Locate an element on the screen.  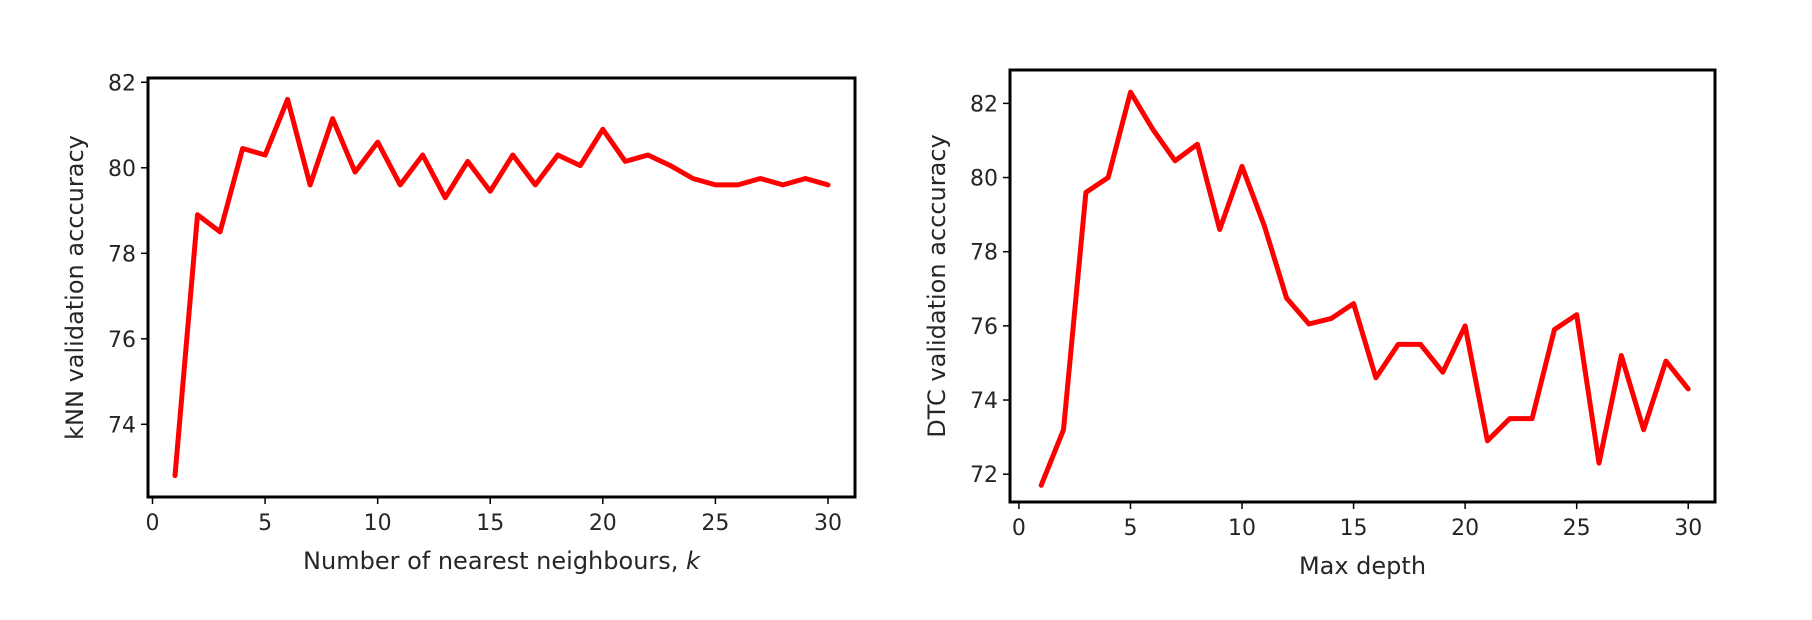
x-axis-label: Max depth is located at coordinates (1362, 566).